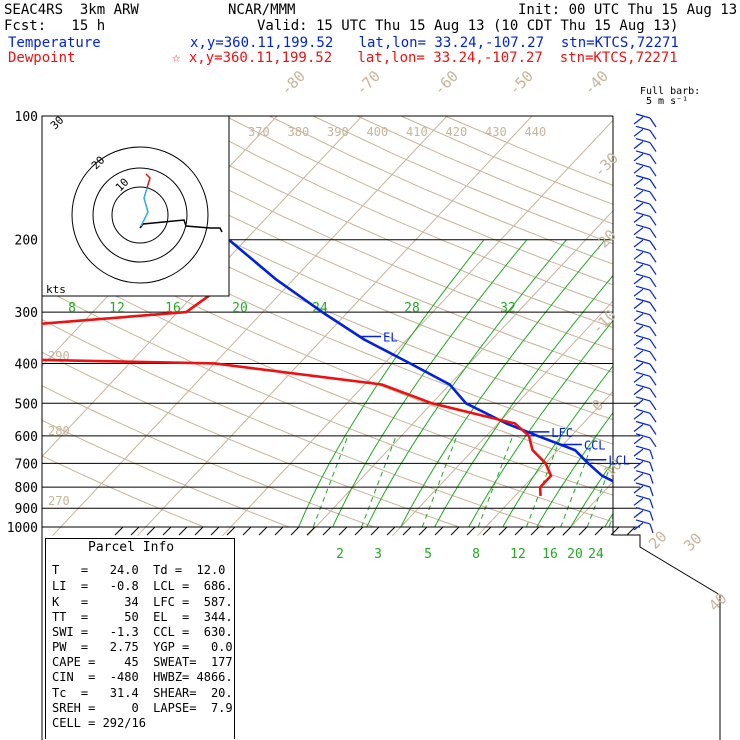 This screenshot has height=740, width=740. Describe the element at coordinates (604, 242) in the screenshot. I see `isotherm-label: -20` at that location.